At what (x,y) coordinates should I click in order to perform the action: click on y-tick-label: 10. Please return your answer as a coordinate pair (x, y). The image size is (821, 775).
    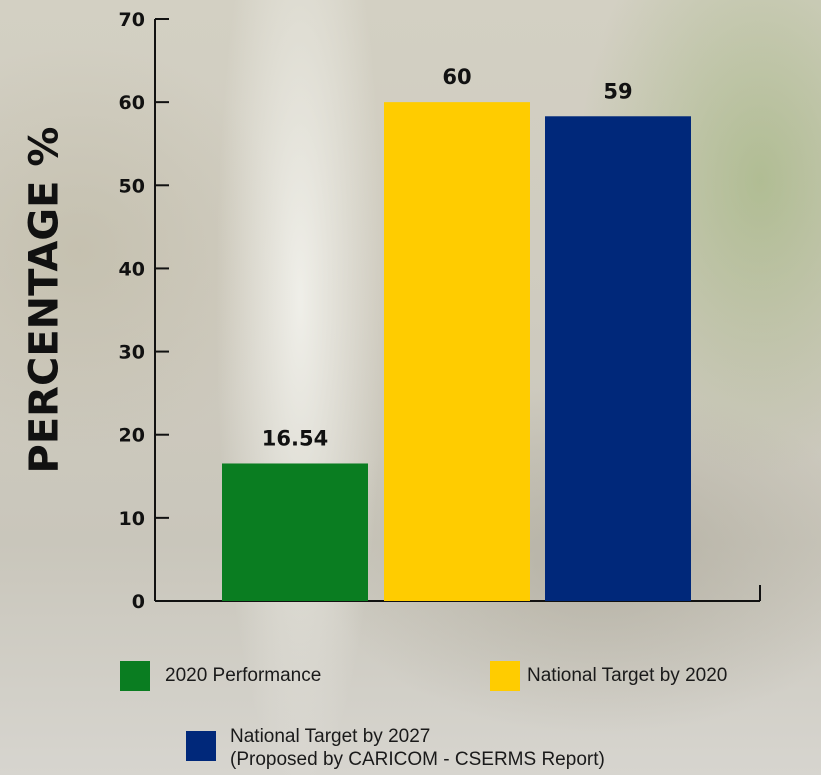
    Looking at the image, I should click on (132, 519).